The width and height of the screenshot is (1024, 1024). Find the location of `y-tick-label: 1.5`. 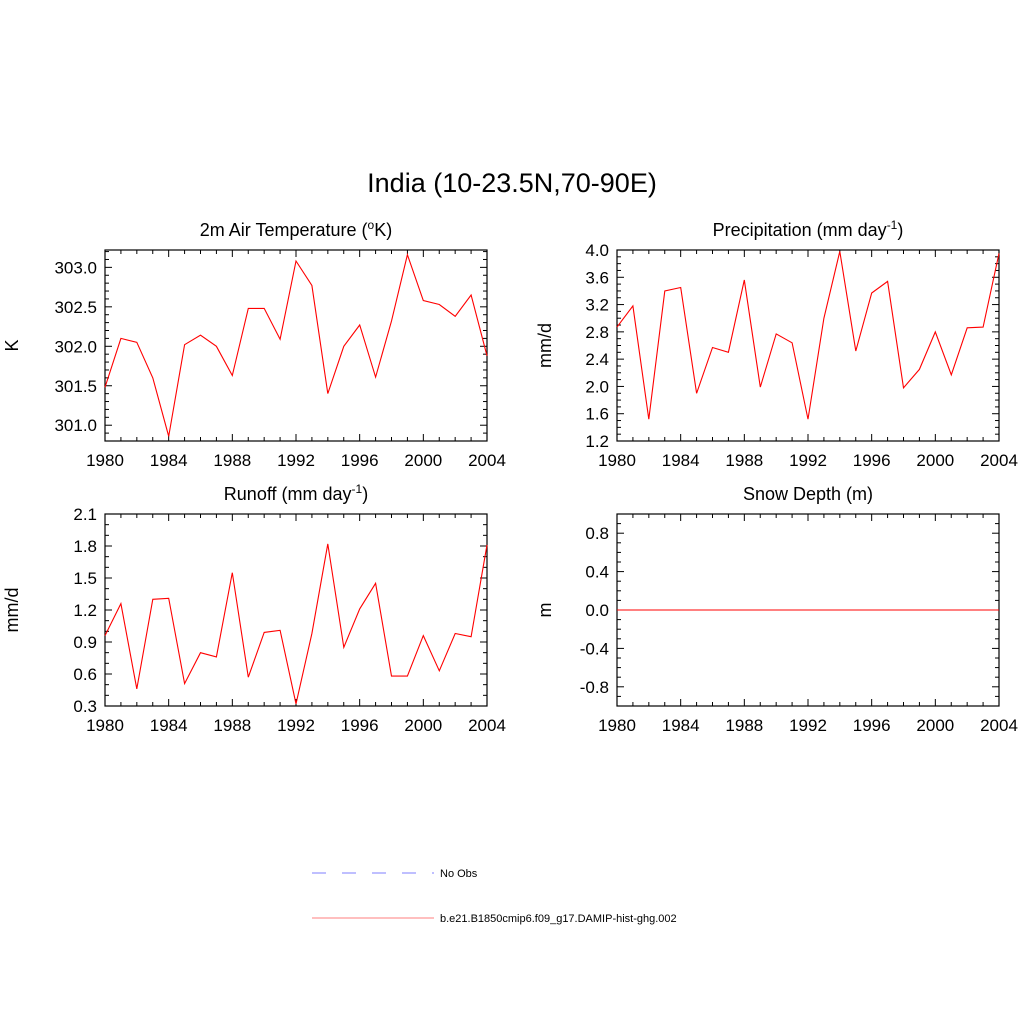

y-tick-label: 1.5 is located at coordinates (85, 578).